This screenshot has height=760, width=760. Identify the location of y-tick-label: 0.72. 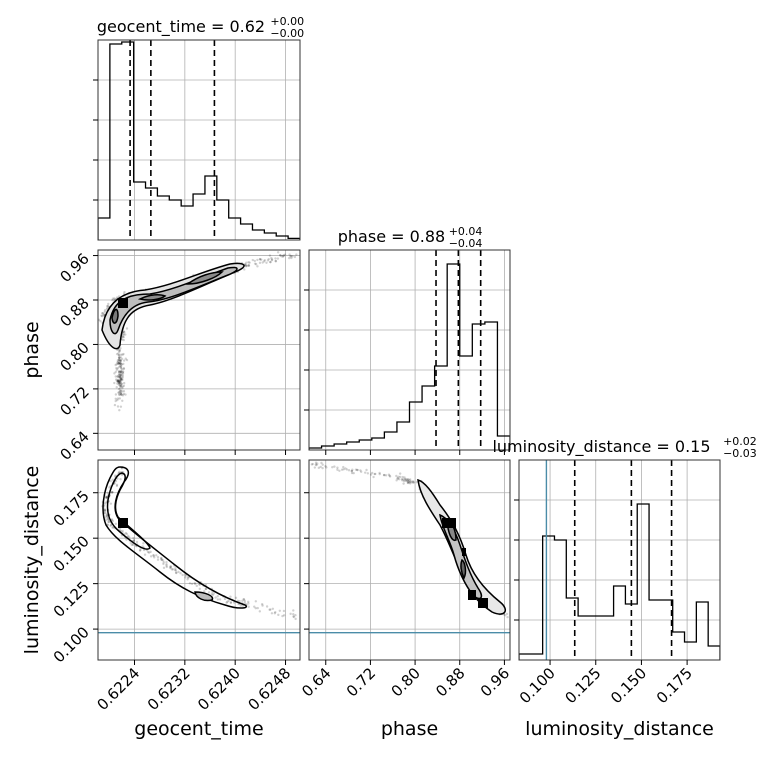
(74, 401).